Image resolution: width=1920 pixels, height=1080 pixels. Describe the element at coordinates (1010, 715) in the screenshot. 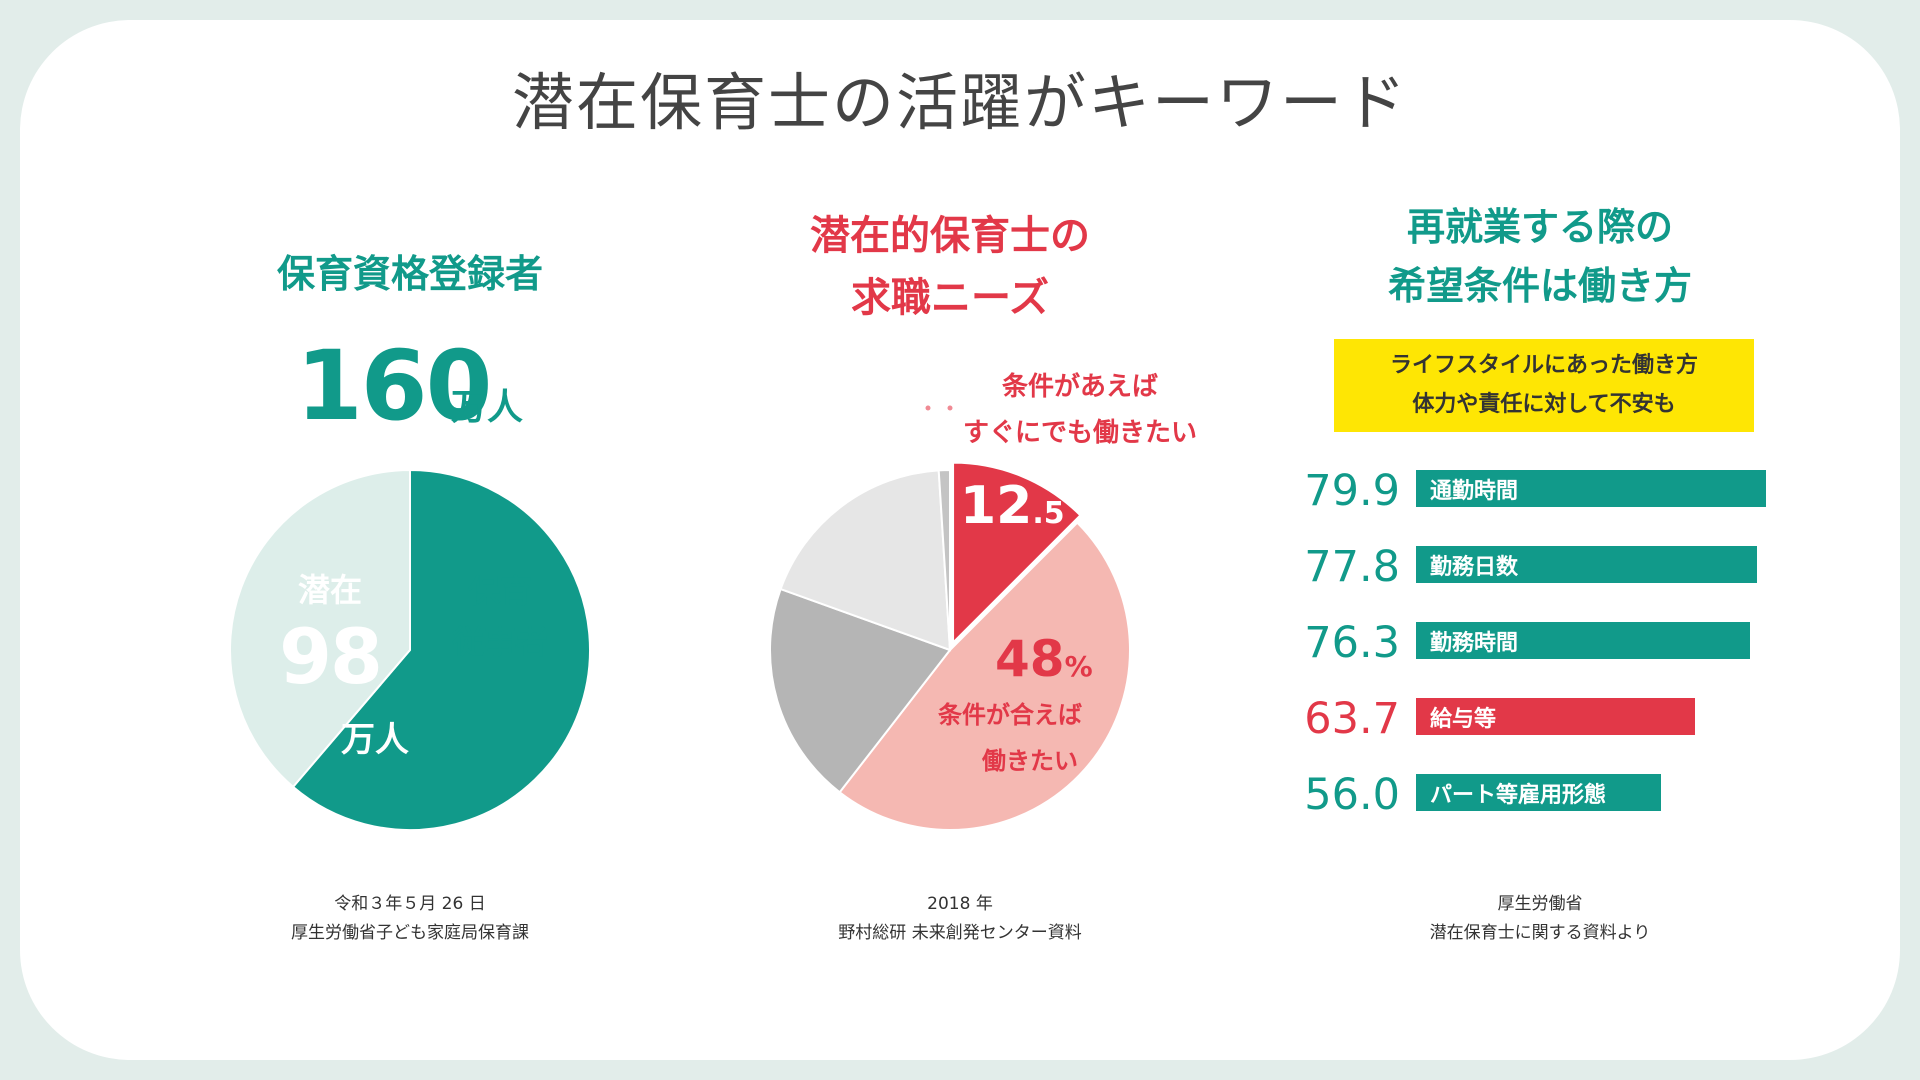

I see `slice2-label-line1: 条件が合えば` at that location.